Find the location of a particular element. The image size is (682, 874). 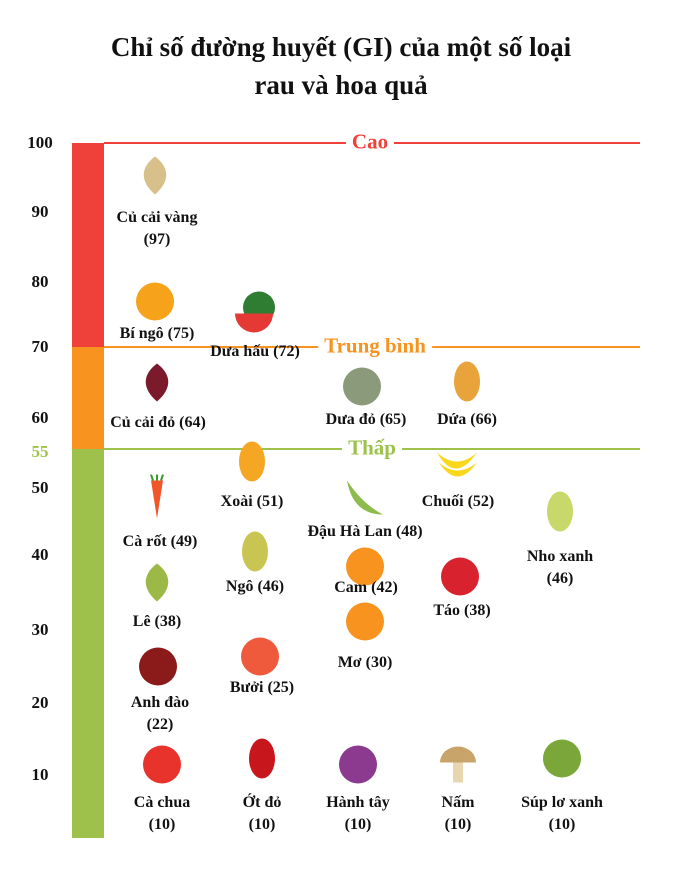

food-label: Chuối (52) is located at coordinates (458, 502).